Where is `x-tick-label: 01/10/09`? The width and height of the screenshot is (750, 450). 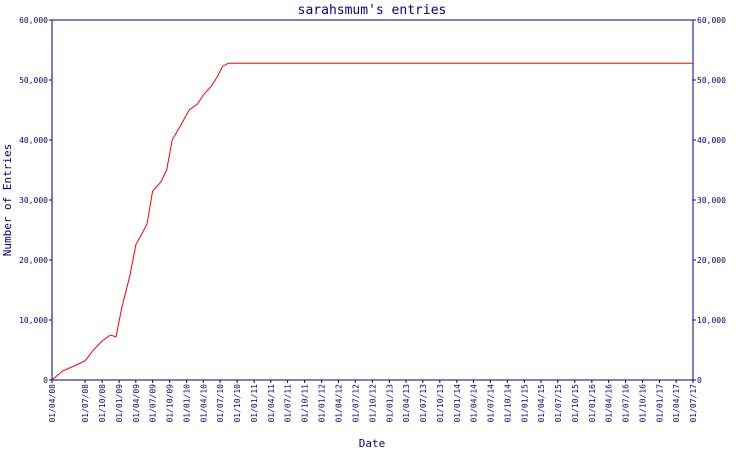 x-tick-label: 01/10/09 is located at coordinates (170, 403).